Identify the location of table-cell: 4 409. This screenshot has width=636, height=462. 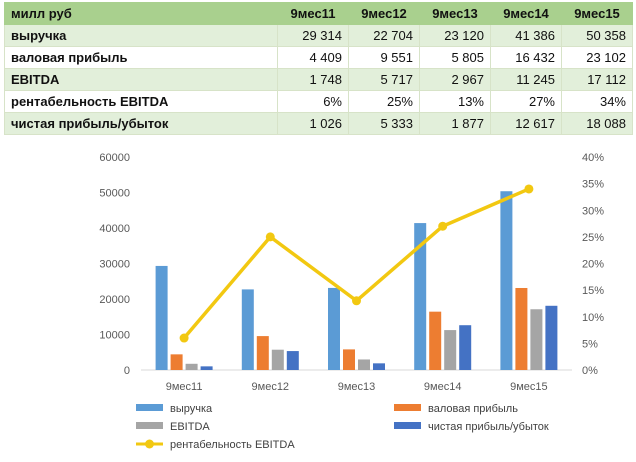
(313, 57).